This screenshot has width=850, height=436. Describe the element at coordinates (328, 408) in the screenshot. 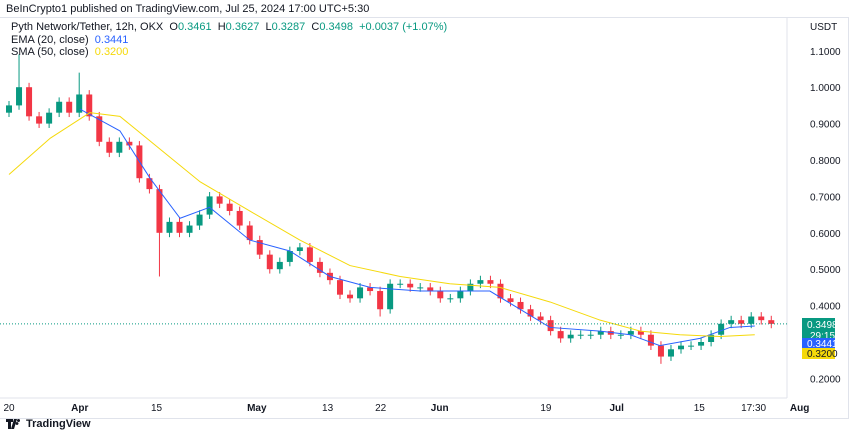

I see `x-tick-label: 13` at that location.